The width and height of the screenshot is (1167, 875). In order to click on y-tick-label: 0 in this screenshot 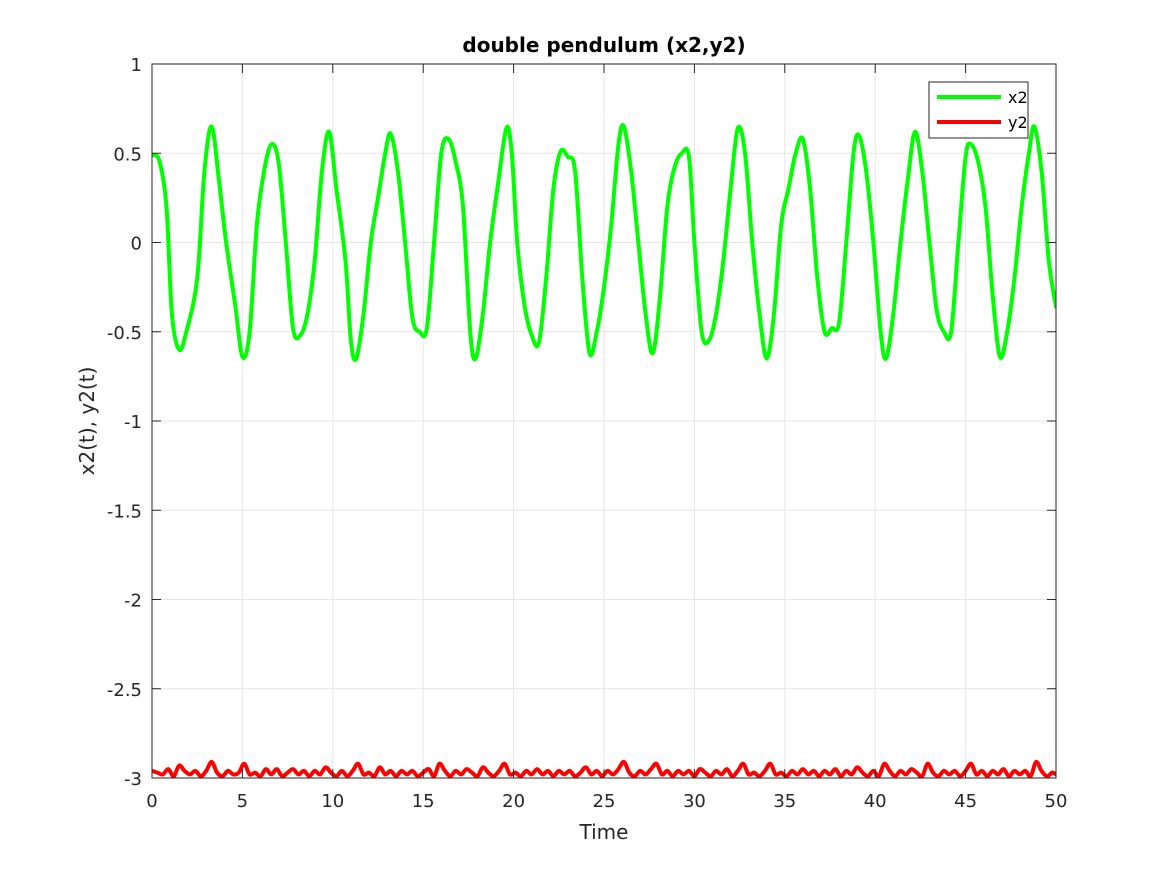, I will do `click(136, 244)`.